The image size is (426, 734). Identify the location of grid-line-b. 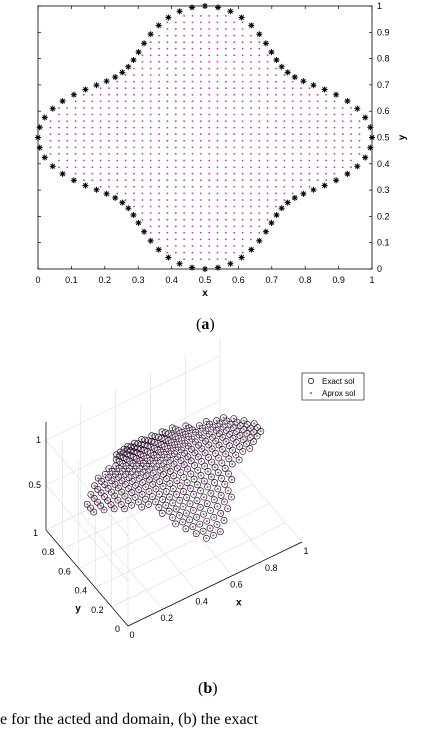
(198, 565).